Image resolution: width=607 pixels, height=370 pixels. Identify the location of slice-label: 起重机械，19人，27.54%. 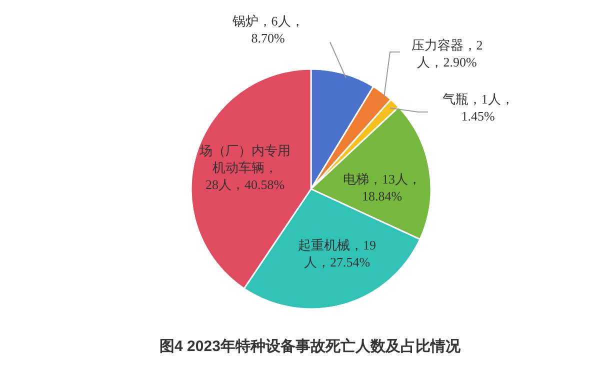
(337, 254).